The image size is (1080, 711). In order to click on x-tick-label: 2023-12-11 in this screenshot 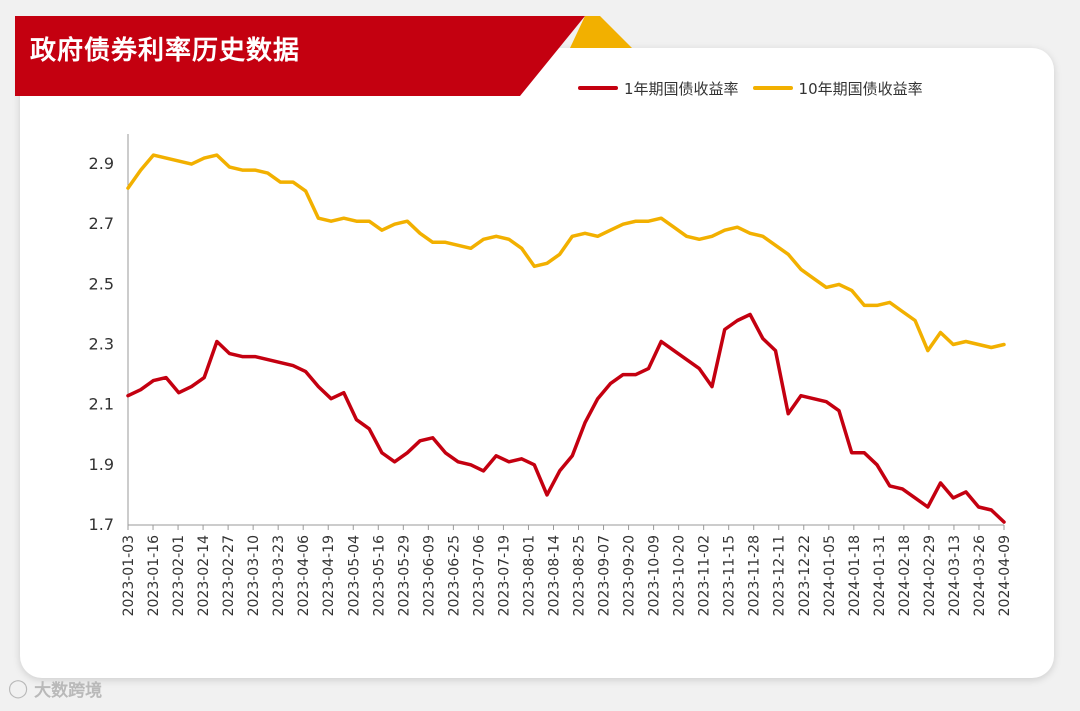, I will do `click(780, 575)`.